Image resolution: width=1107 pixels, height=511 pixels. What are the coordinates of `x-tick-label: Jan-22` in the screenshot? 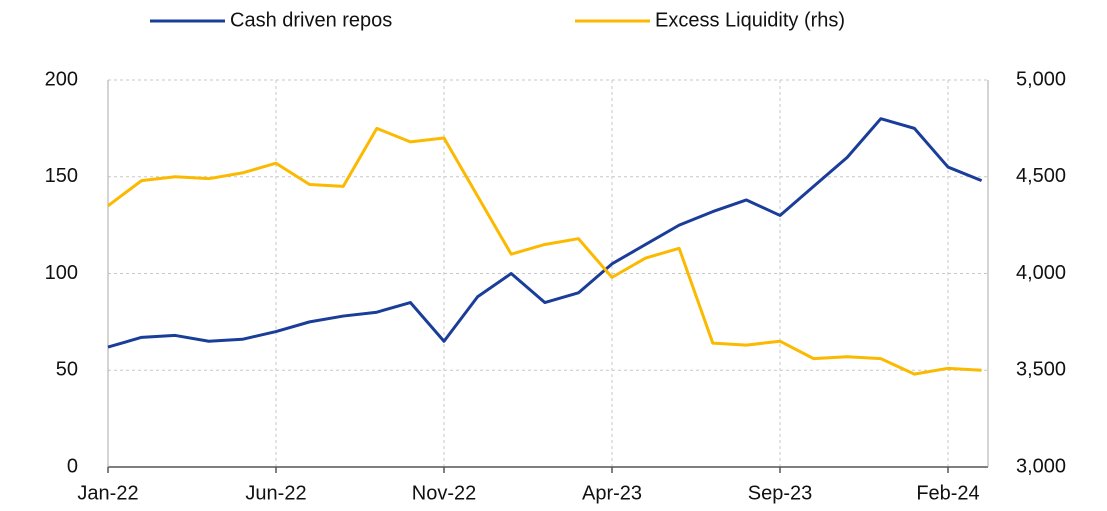 It's located at (107, 493).